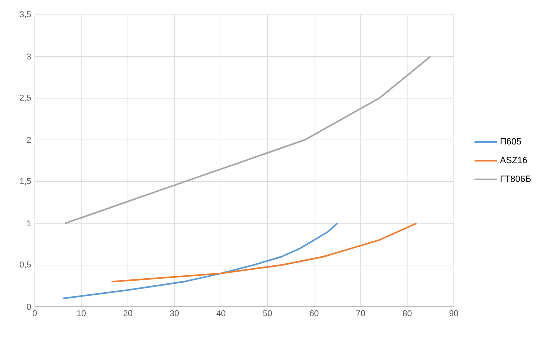 The image size is (558, 338). Describe the element at coordinates (267, 313) in the screenshot. I see `x-tick-label: 50` at that location.